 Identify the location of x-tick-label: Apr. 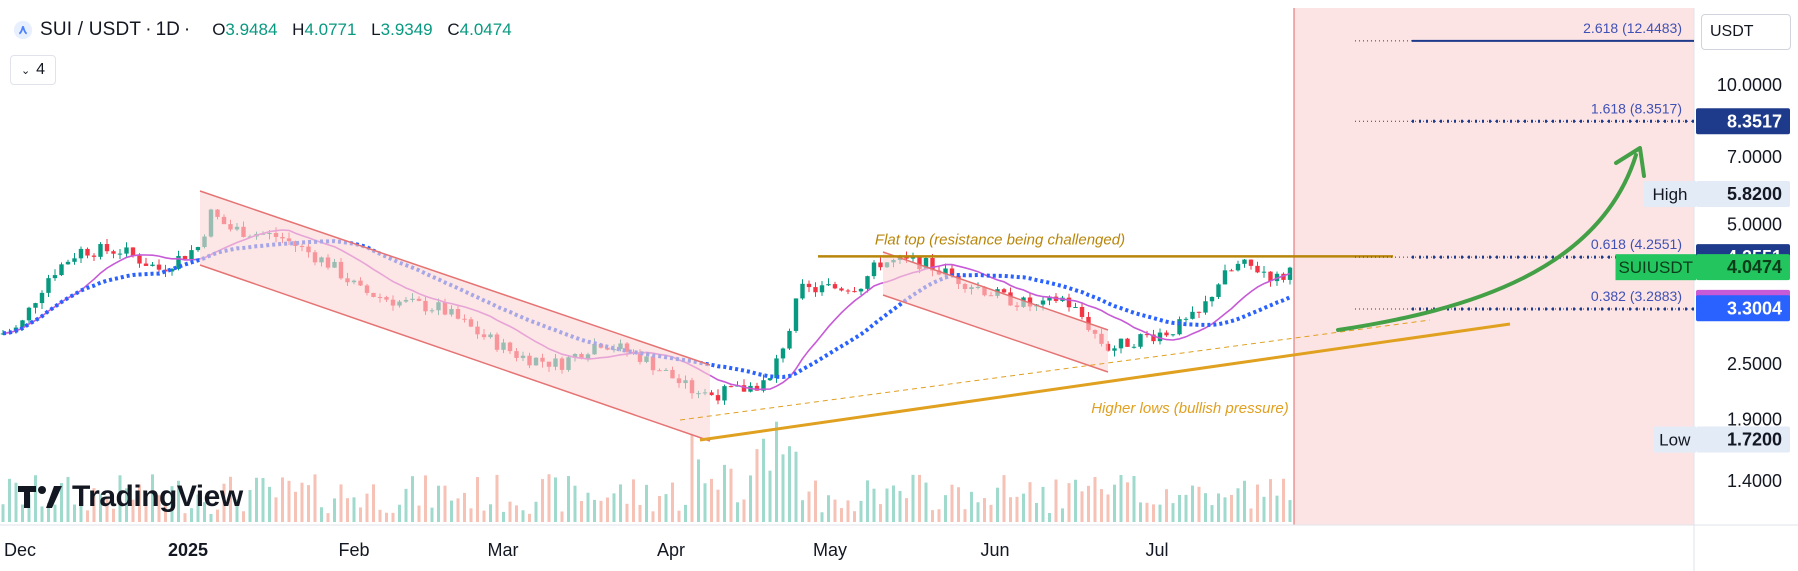
(671, 550).